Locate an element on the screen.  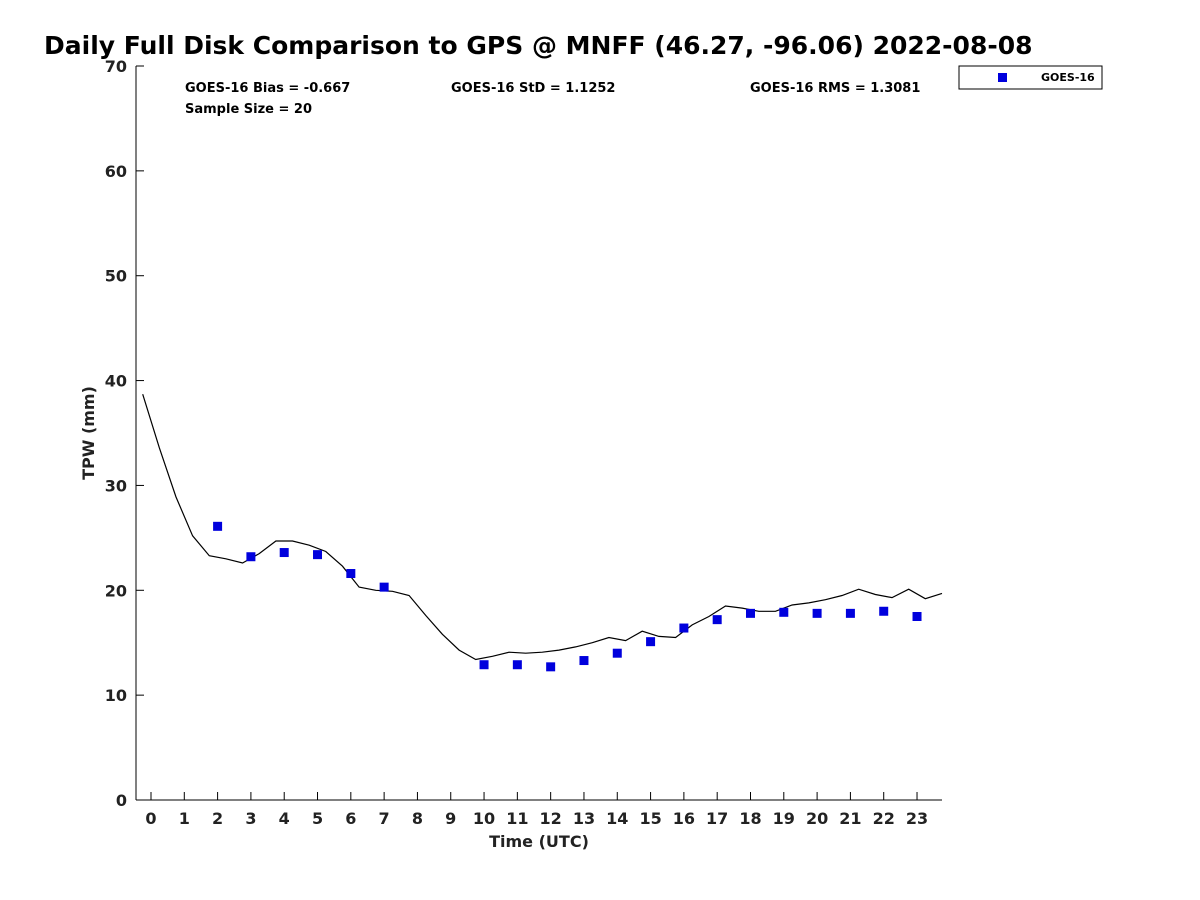
std-stat: GOES-16 StD = 1.1252 is located at coordinates (533, 88).